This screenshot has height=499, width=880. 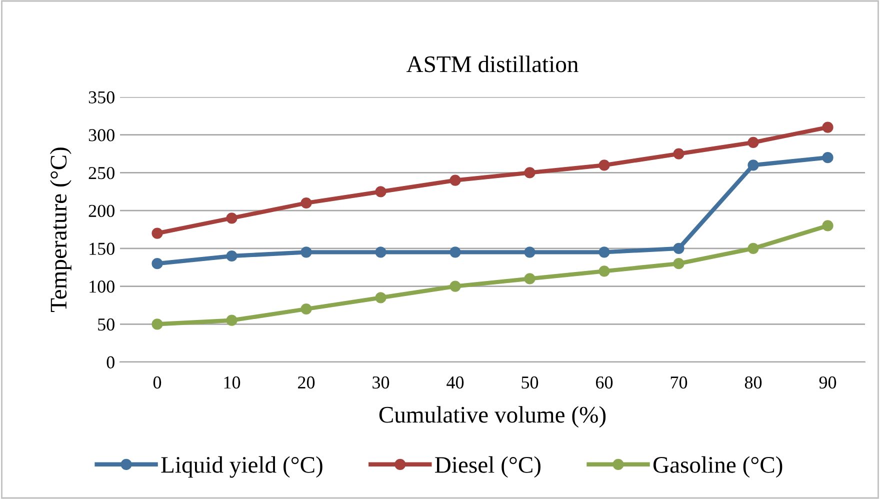 What do you see at coordinates (492, 417) in the screenshot?
I see `x-axis-title: Cumulative volume (%)` at bounding box center [492, 417].